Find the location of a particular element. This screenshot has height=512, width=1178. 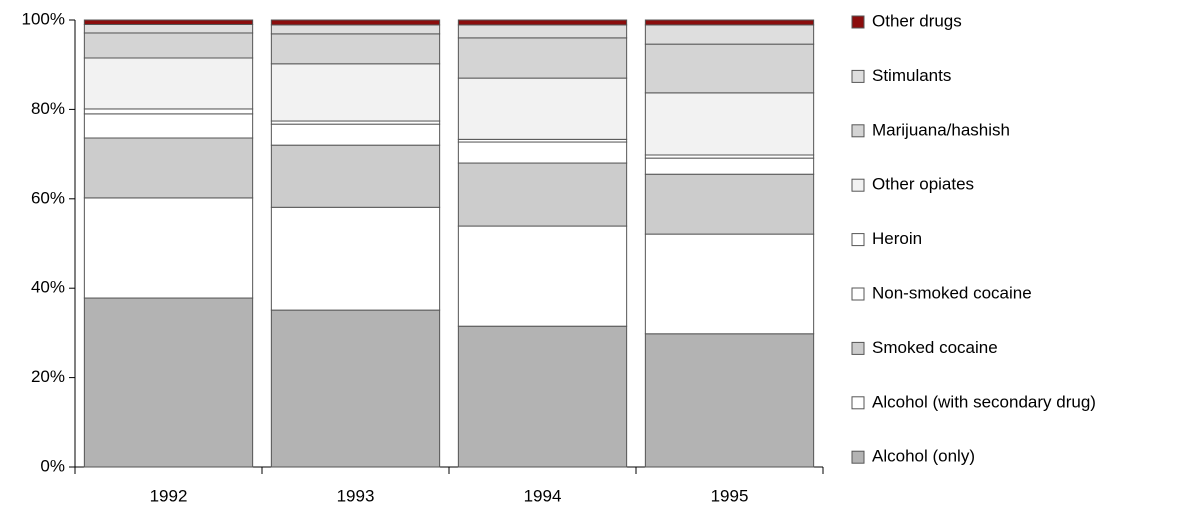

x-tick-label: 1993 is located at coordinates (356, 495).